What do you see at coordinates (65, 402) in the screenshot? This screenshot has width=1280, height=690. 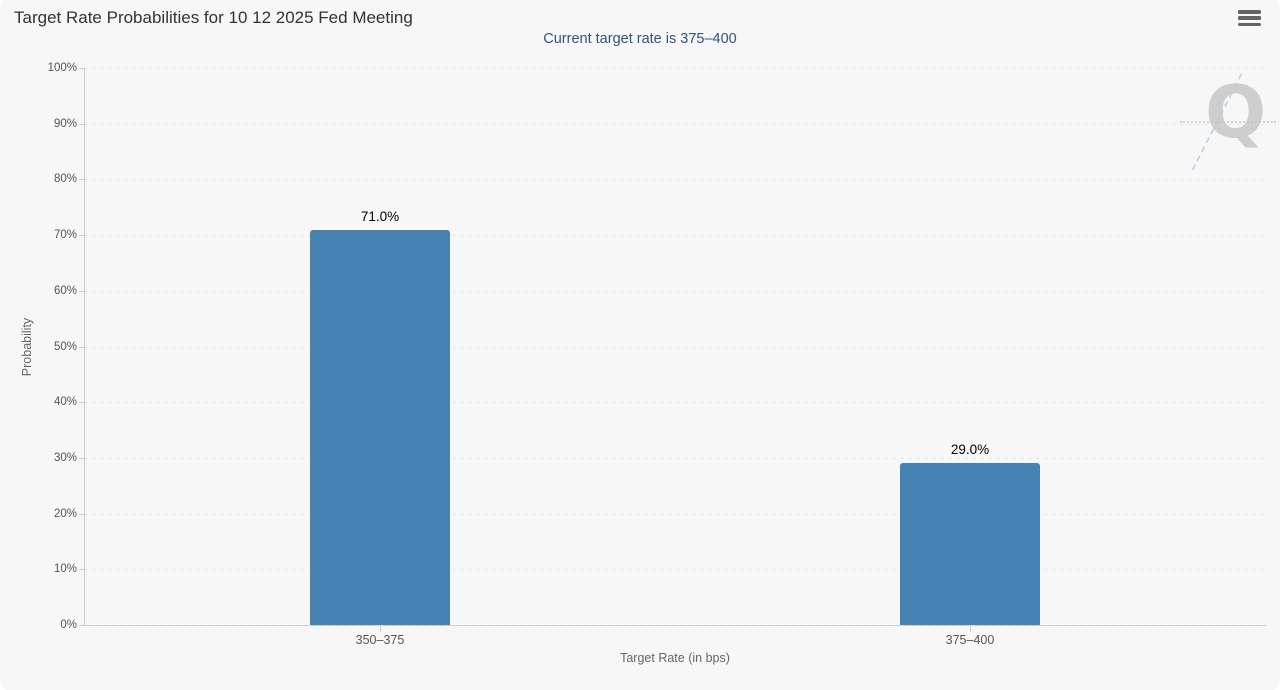 I see `y-tick-label-40: 40%` at bounding box center [65, 402].